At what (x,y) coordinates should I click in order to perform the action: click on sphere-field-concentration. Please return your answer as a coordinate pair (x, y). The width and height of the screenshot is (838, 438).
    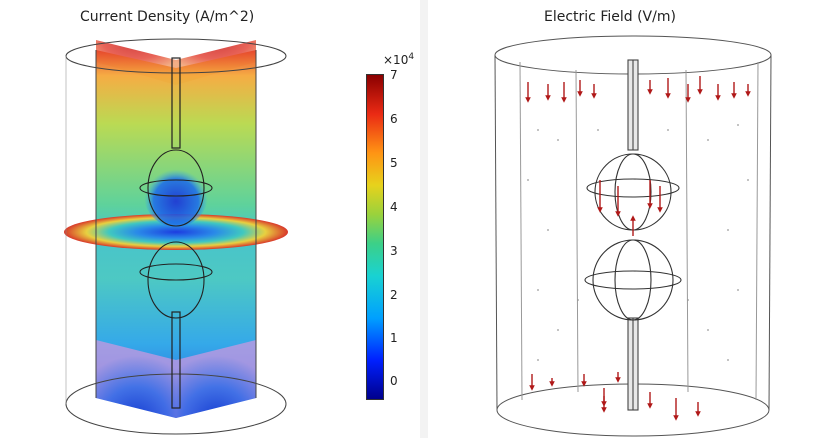
    Looking at the image, I should click on (176, 195).